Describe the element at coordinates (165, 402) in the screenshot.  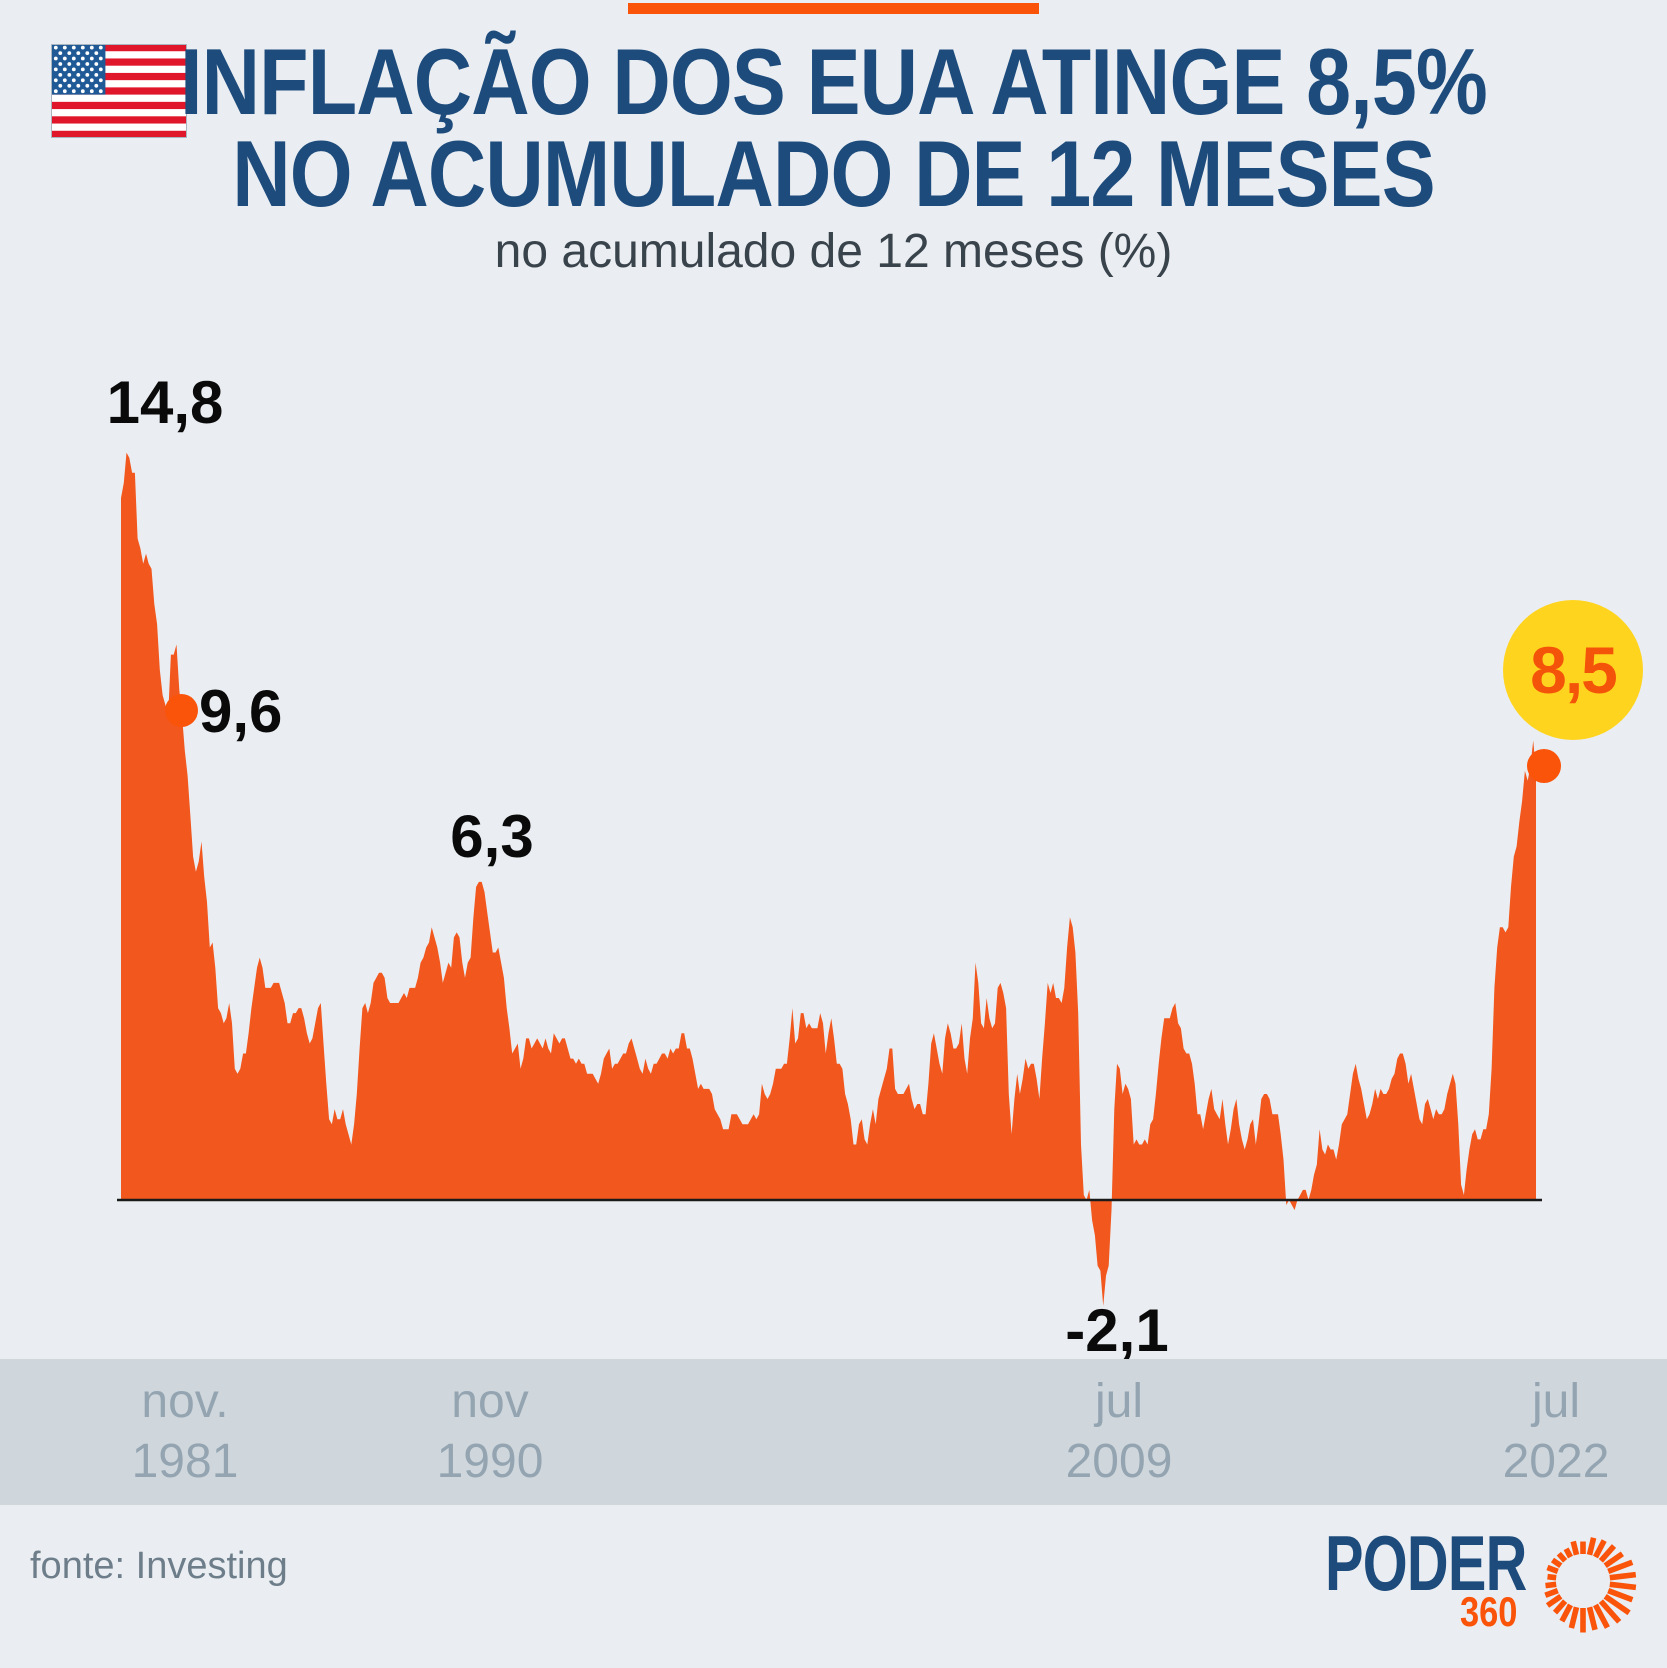
I see `annotation-peak-1980: 14,8` at that location.